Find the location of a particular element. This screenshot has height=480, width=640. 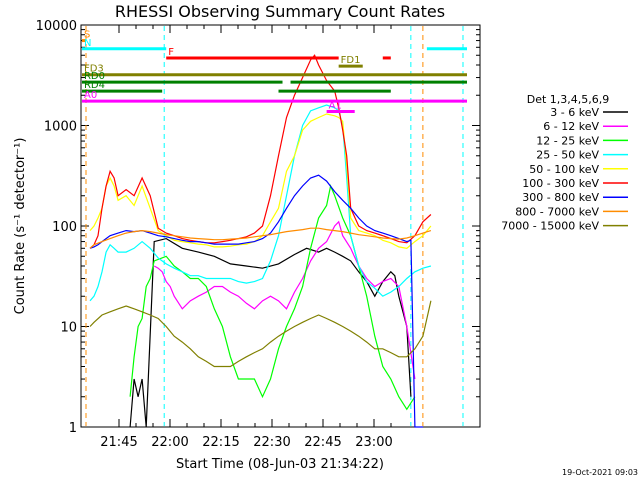

y-tick-label: 1000 is located at coordinates (60, 127).